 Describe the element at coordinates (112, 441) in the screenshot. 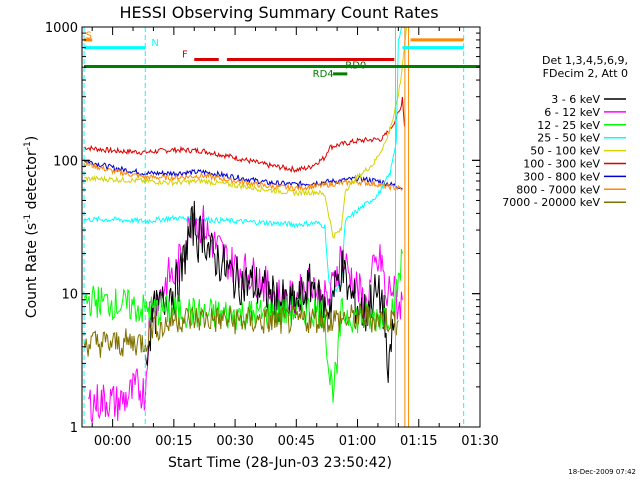

I see `x-tick-label: 00:00` at that location.